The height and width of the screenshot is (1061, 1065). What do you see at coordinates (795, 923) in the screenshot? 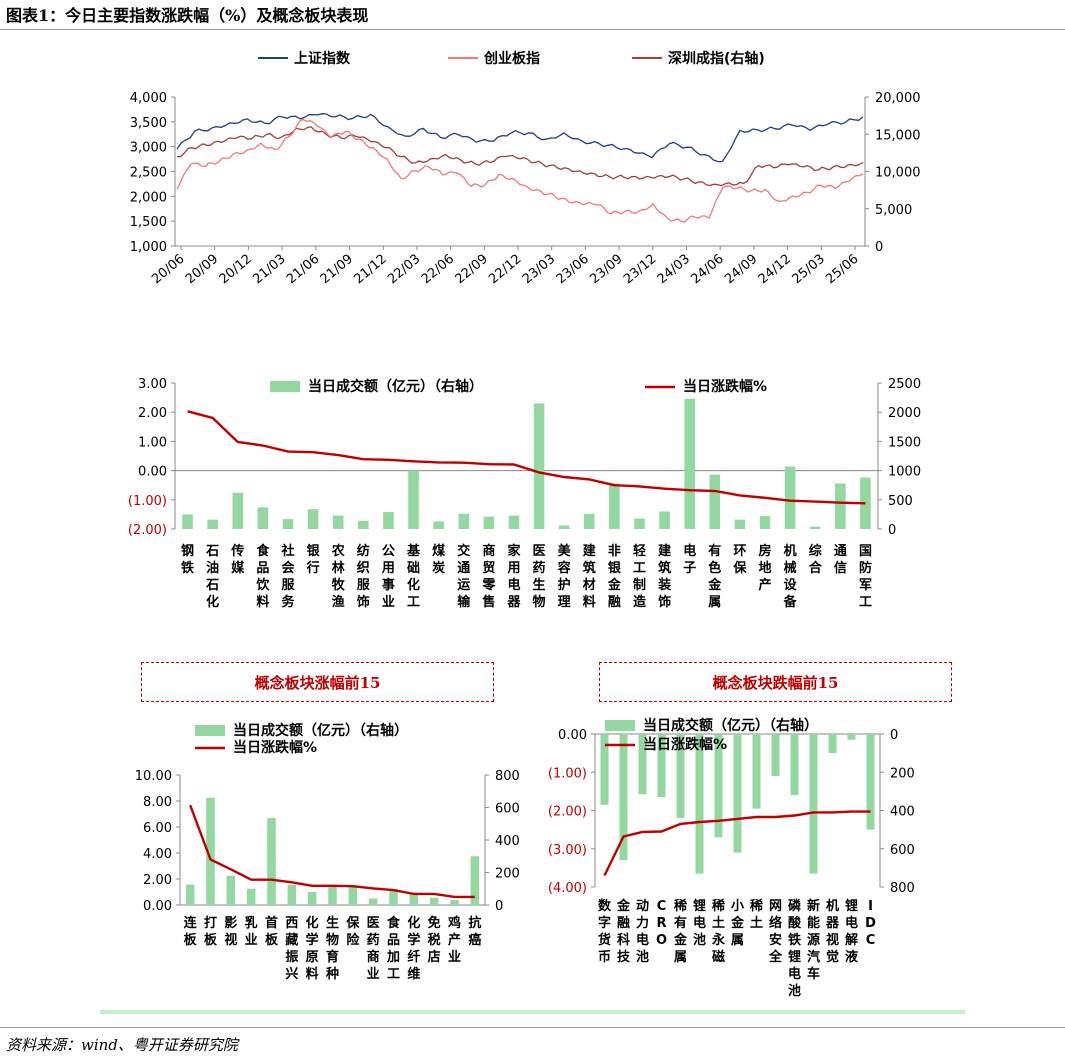
I see `svg-text: 酸` at bounding box center [795, 923].